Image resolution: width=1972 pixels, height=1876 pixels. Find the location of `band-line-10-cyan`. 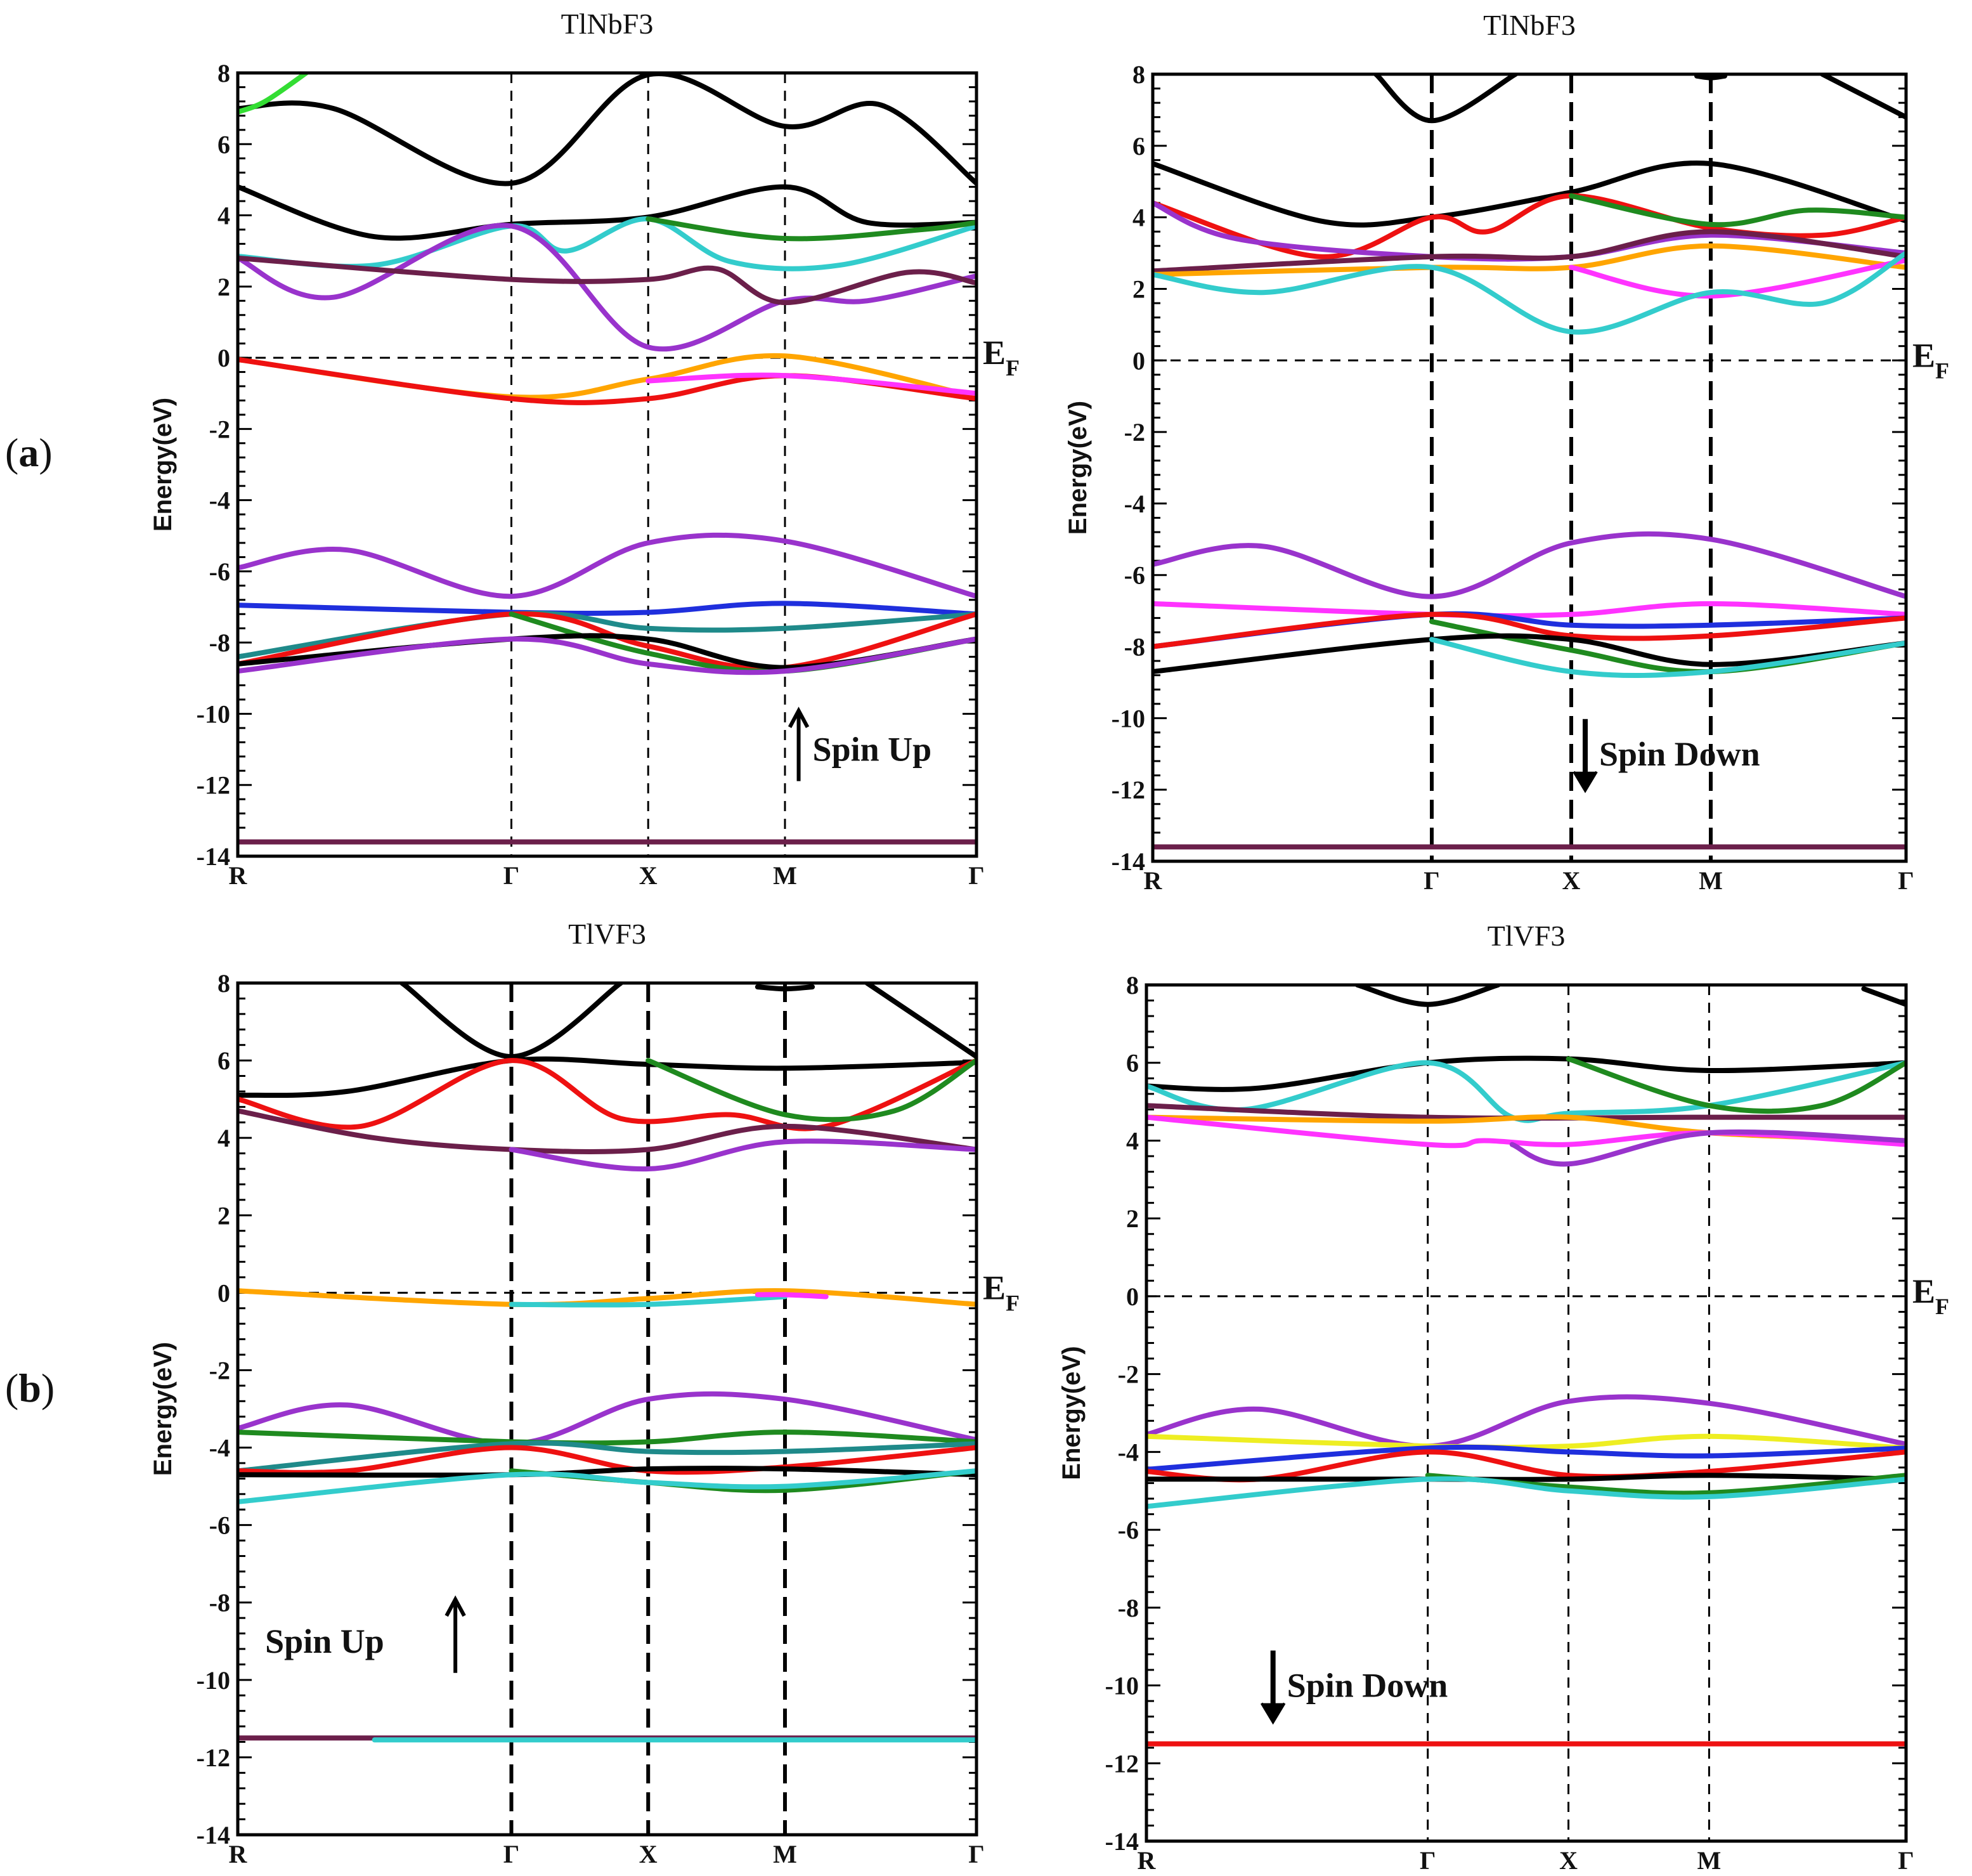

band-line-10-cyan is located at coordinates (1529, 293).